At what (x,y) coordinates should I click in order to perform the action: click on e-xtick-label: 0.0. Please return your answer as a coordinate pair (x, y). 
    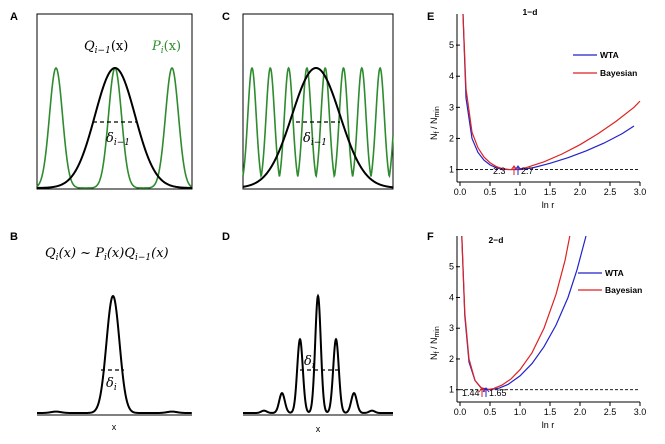
    Looking at the image, I should click on (460, 192).